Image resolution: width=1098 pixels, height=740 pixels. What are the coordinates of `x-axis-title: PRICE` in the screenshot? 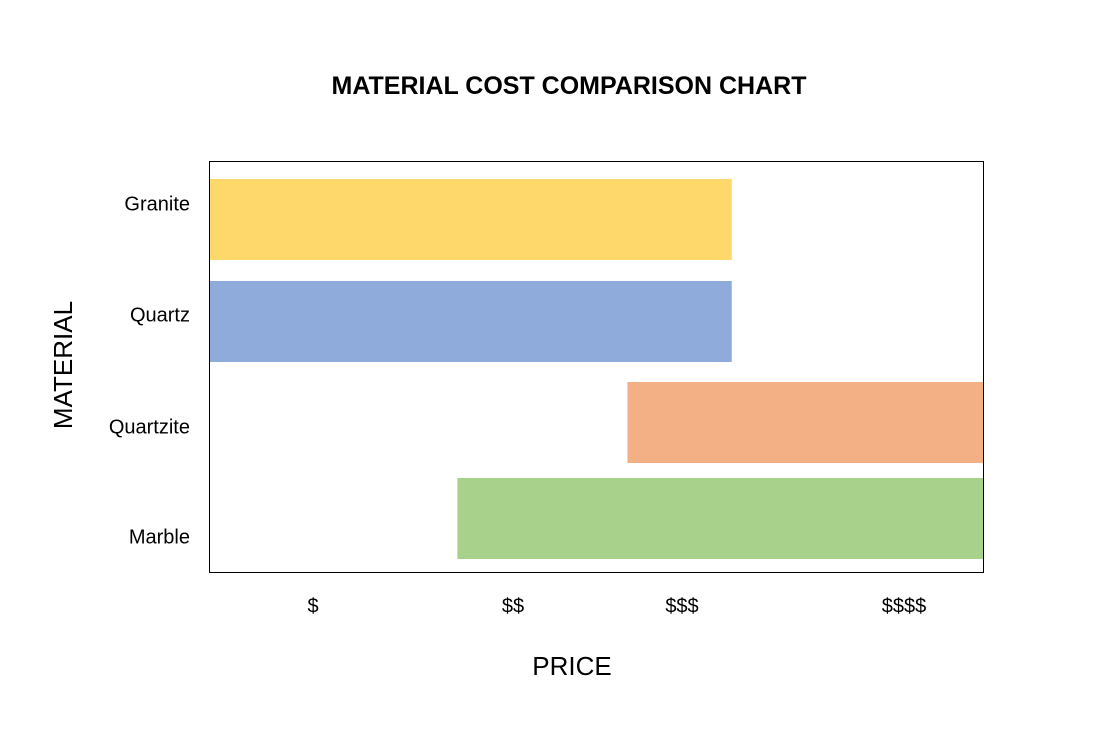 It's located at (571, 666).